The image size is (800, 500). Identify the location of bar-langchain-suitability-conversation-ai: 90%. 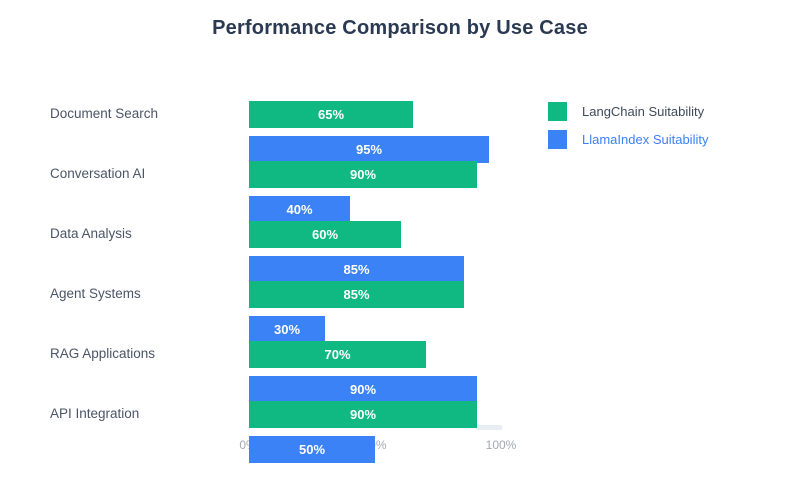
(363, 174).